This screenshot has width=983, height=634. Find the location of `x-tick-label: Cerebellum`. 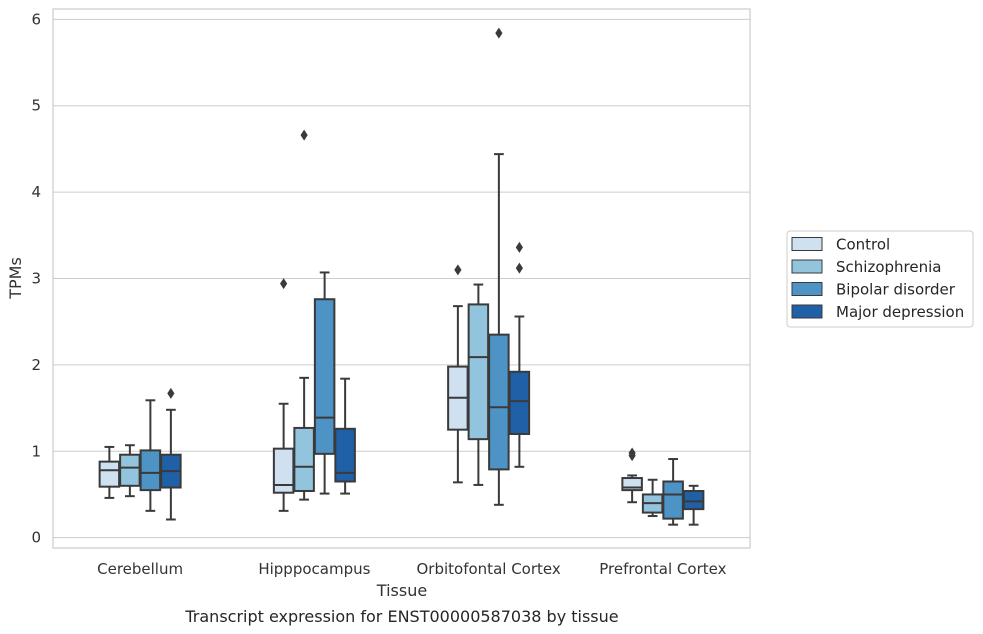

x-tick-label: Cerebellum is located at coordinates (140, 569).